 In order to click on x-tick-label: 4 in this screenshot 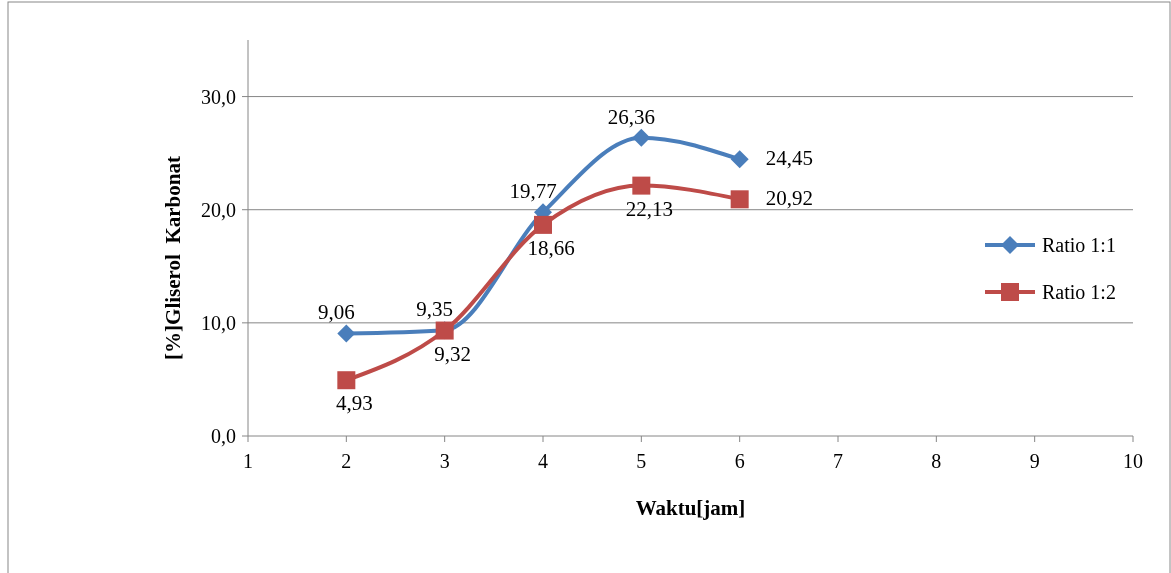, I will do `click(543, 461)`.